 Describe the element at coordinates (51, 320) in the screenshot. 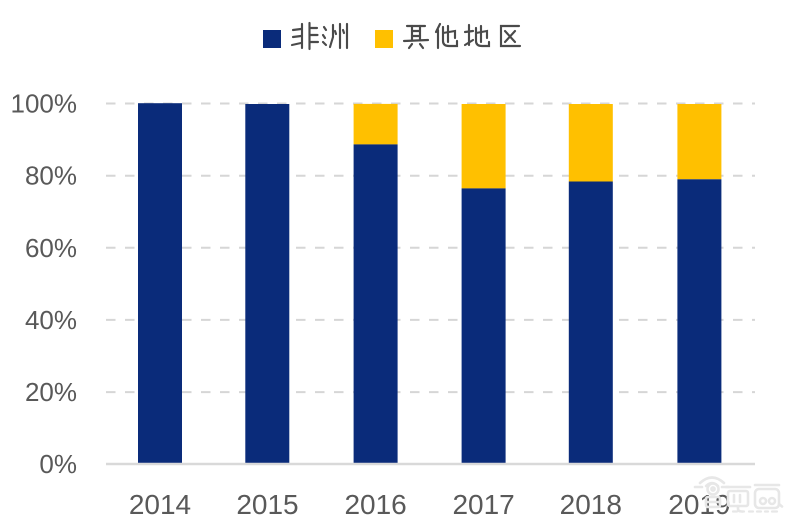

I see `svg-text: 40%` at that location.